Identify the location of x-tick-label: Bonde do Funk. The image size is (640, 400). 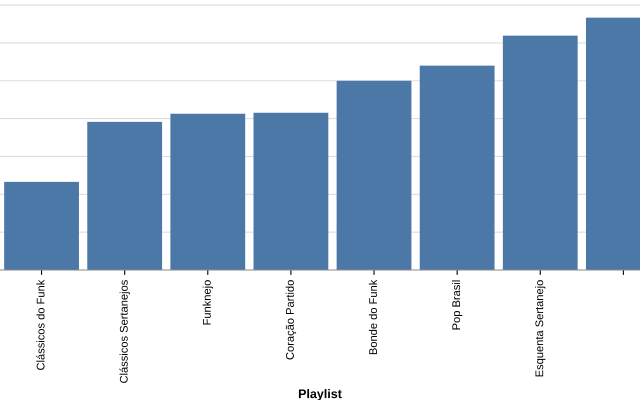
(373, 317).